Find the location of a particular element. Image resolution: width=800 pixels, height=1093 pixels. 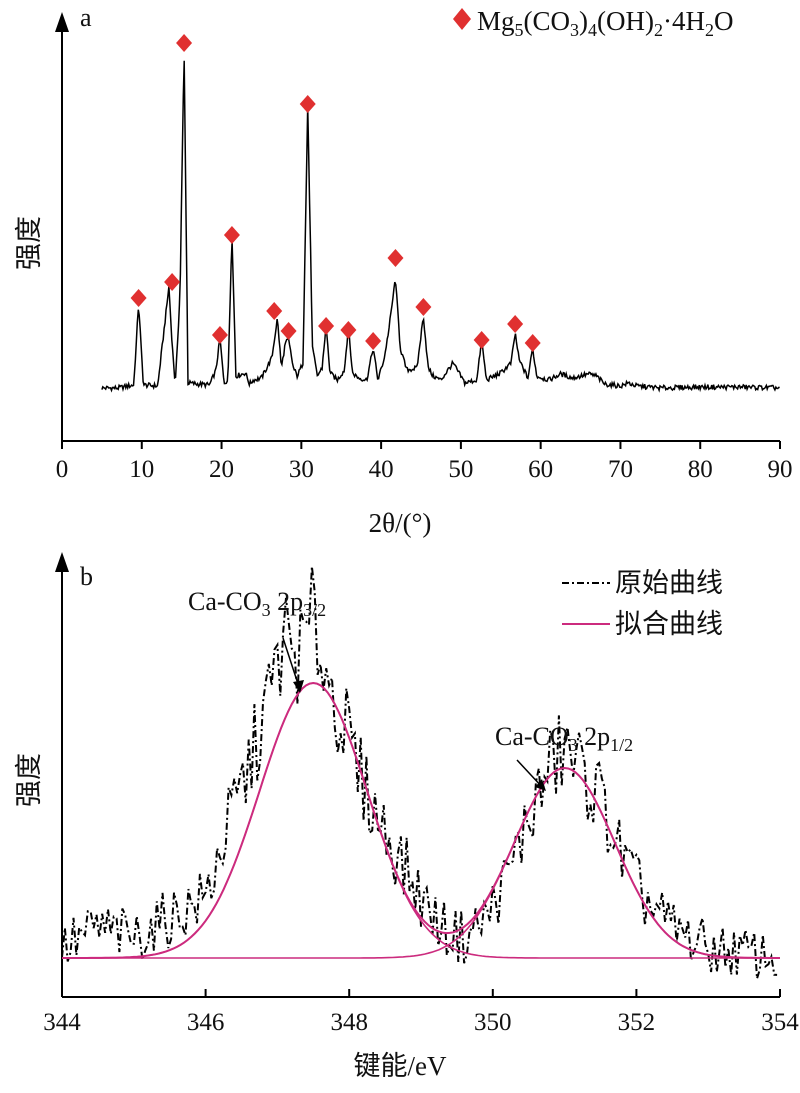

b-x-tick-label: 348 is located at coordinates (349, 1022).